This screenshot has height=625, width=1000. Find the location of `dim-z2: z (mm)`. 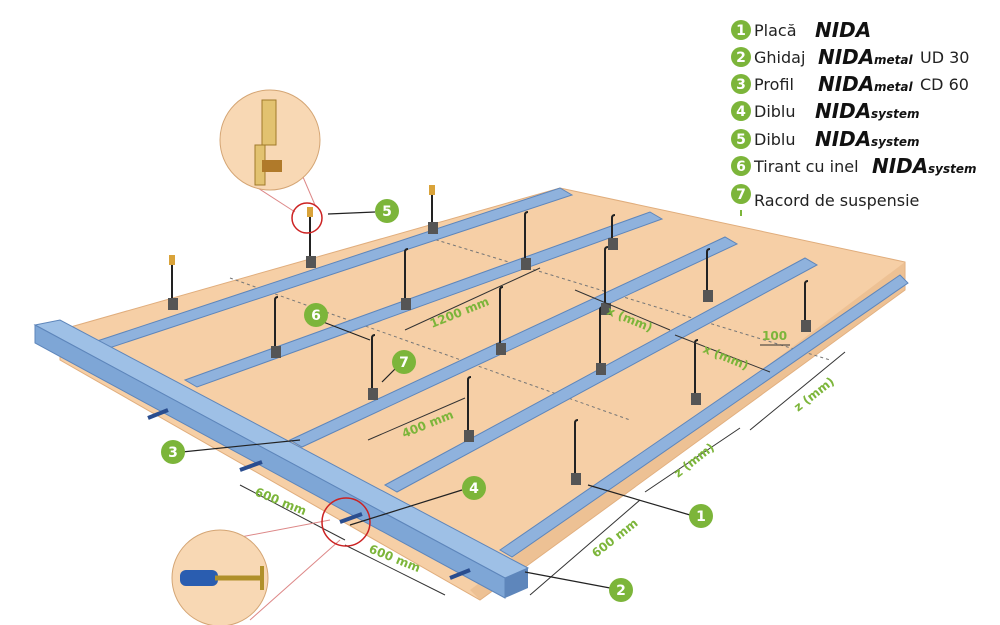

dim-z2: z (mm) is located at coordinates (814, 394).